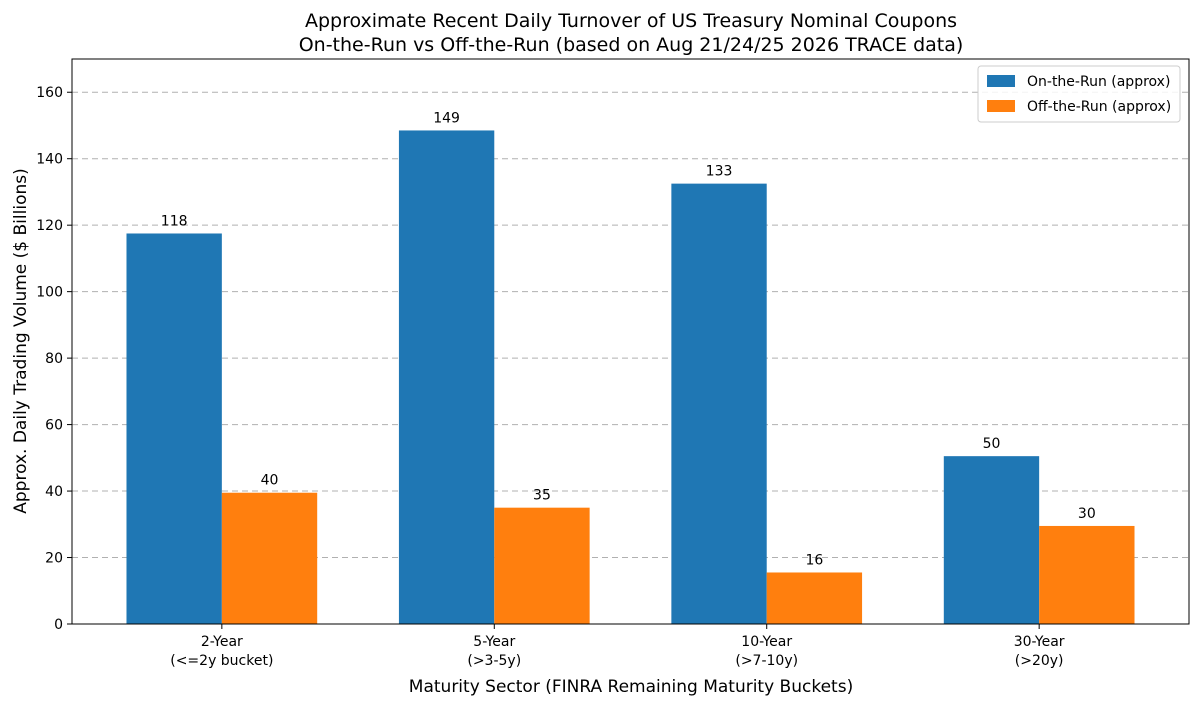 The image size is (1200, 705). I want to click on x-tick-label-3-0: 30-Year, so click(1039, 642).